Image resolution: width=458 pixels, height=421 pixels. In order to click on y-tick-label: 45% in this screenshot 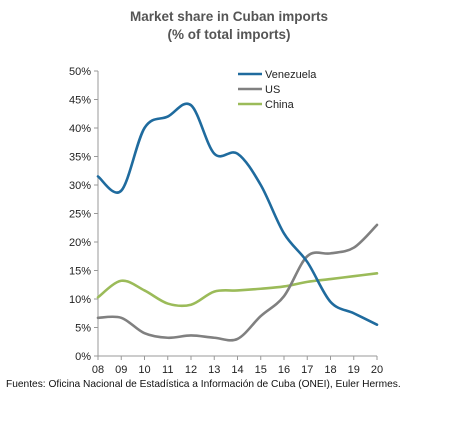, I will do `click(80, 101)`.